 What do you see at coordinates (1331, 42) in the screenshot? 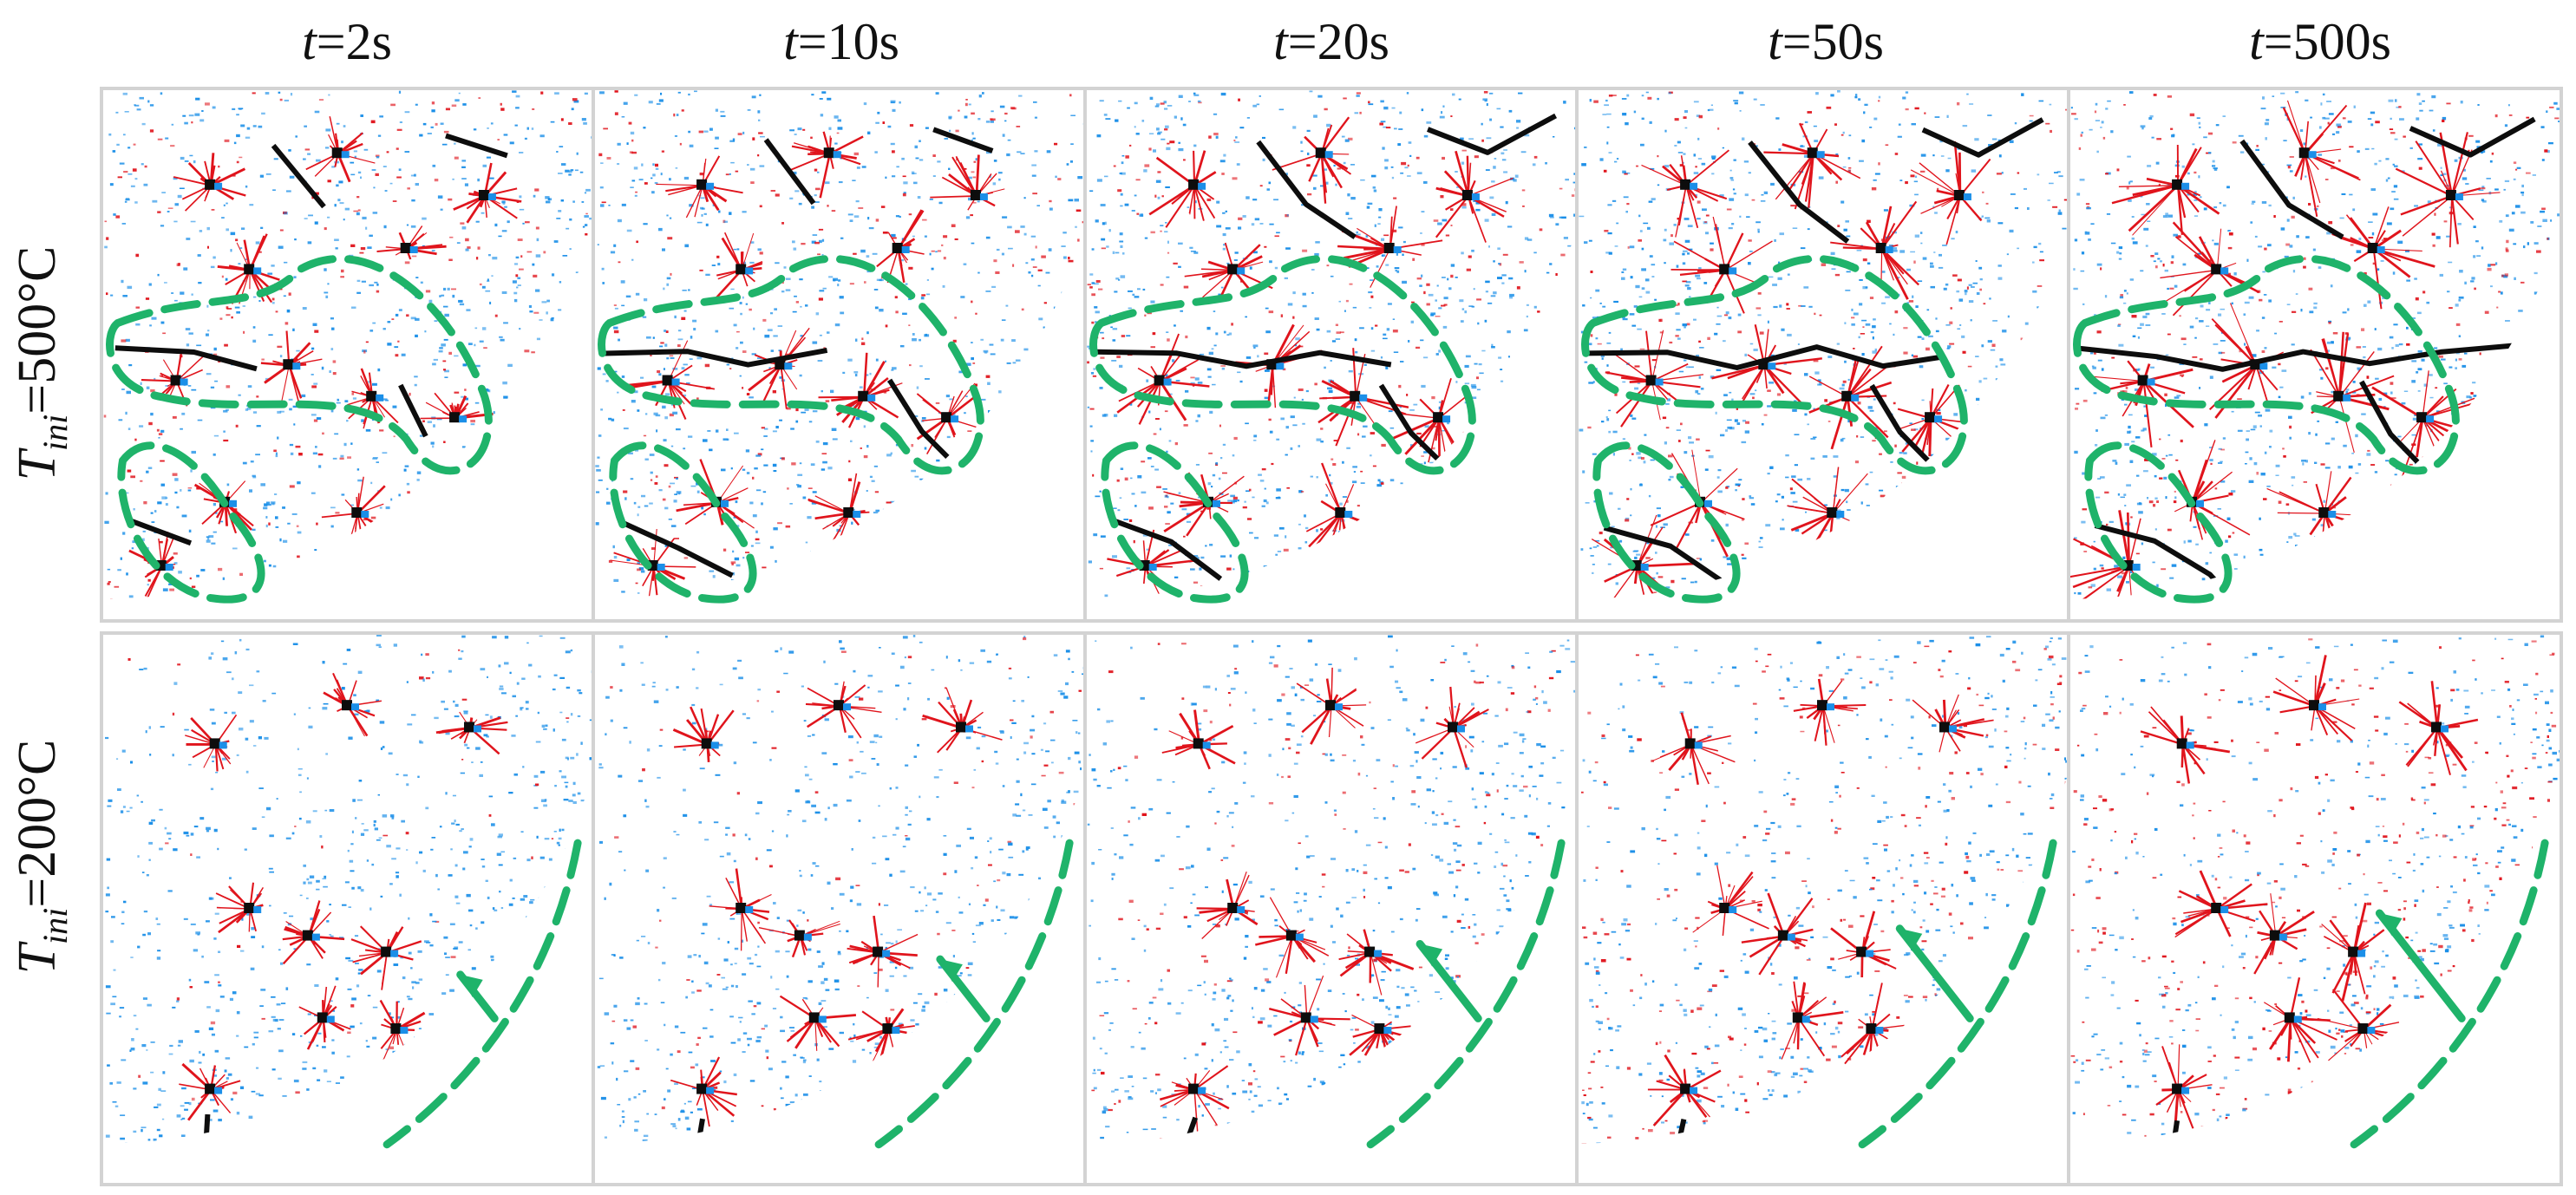
I see `time-label-20s: t=20s` at bounding box center [1331, 42].